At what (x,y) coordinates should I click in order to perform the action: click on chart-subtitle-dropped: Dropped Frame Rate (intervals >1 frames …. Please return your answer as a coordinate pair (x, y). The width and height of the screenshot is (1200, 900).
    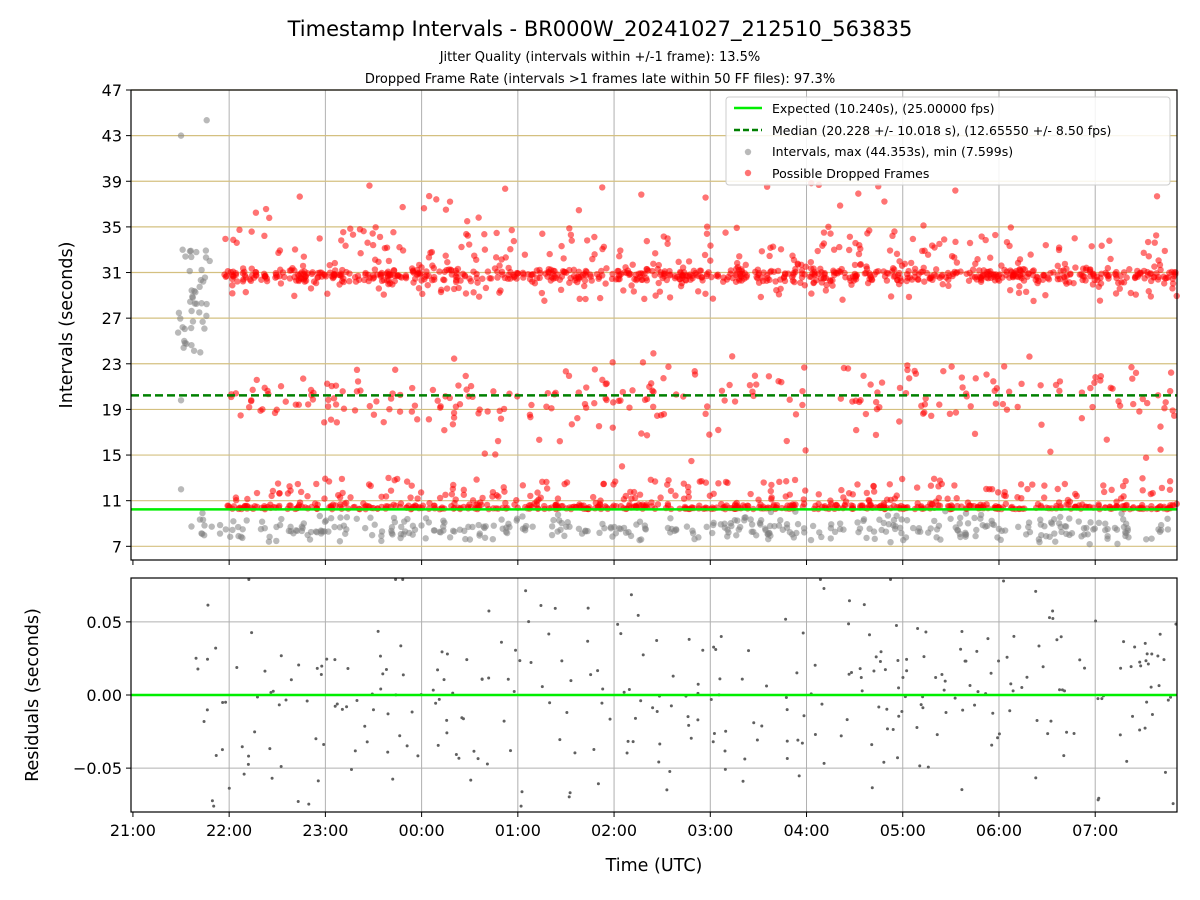
    Looking at the image, I should click on (600, 79).